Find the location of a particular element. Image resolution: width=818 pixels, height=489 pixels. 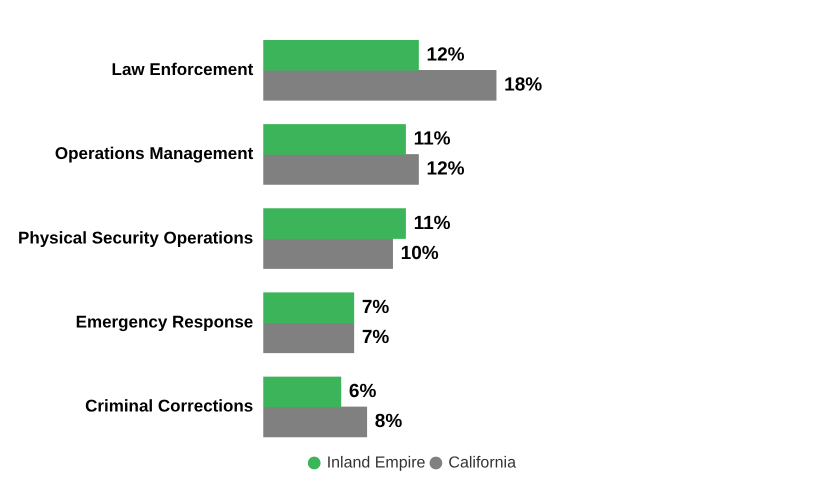

y-tick-label: Operations Management is located at coordinates (154, 154).